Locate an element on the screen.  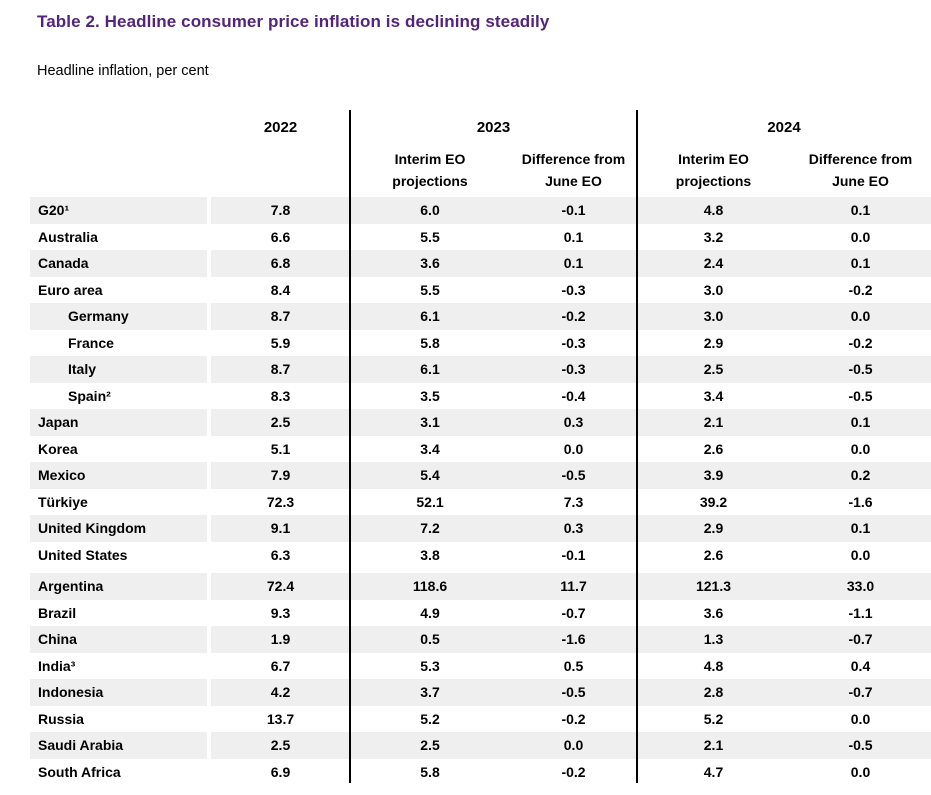
table-row: Saudi Arabia 2.5 2.5 0.0 2.1 -0.5 is located at coordinates (480, 745).